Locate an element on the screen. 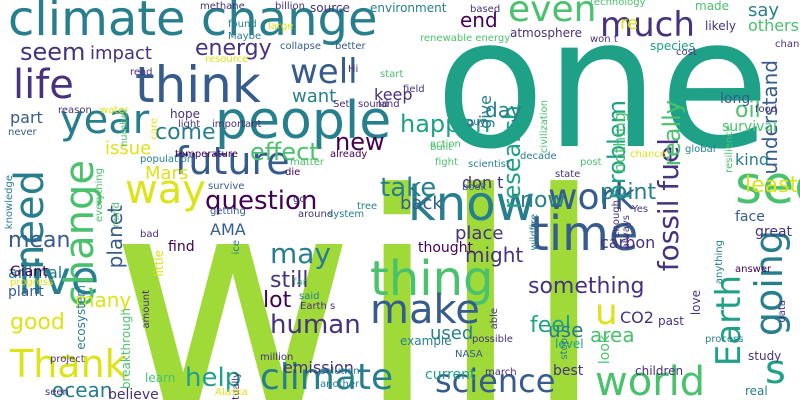 The width and height of the screenshot is (800, 400). cloud-word: effect is located at coordinates (284, 152).